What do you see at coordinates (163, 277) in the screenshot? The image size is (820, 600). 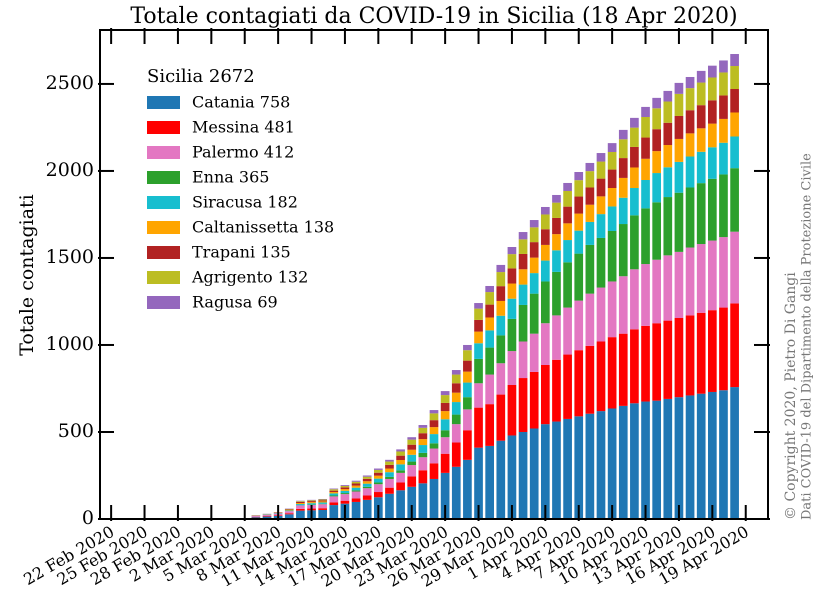 I see `legend-swatch` at bounding box center [163, 277].